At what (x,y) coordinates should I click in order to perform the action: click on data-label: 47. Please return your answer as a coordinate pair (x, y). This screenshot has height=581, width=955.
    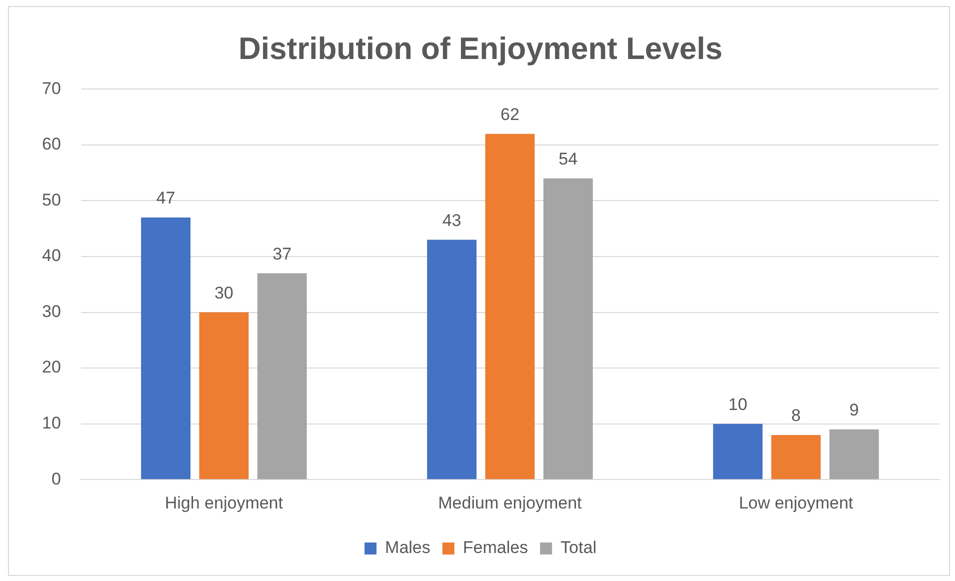
    Looking at the image, I should click on (166, 198).